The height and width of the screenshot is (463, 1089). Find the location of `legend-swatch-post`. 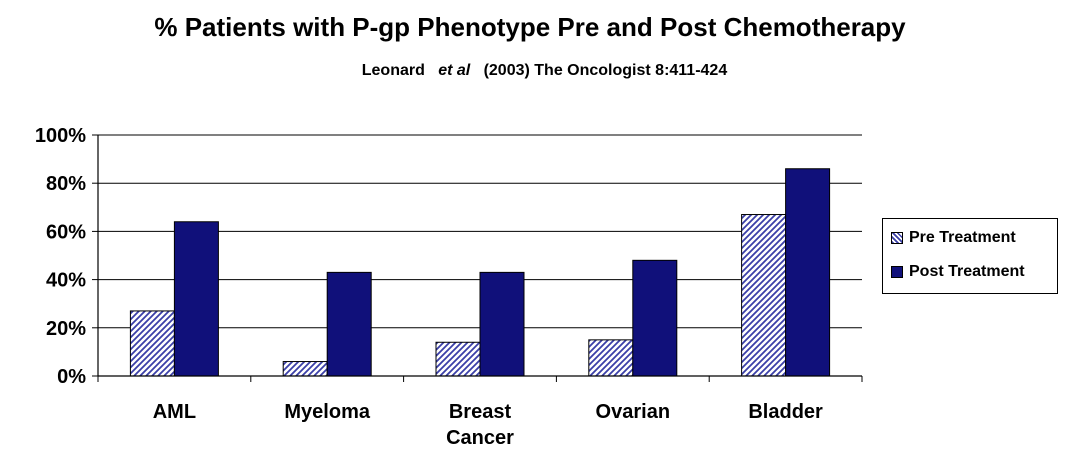

legend-swatch-post is located at coordinates (897, 272).